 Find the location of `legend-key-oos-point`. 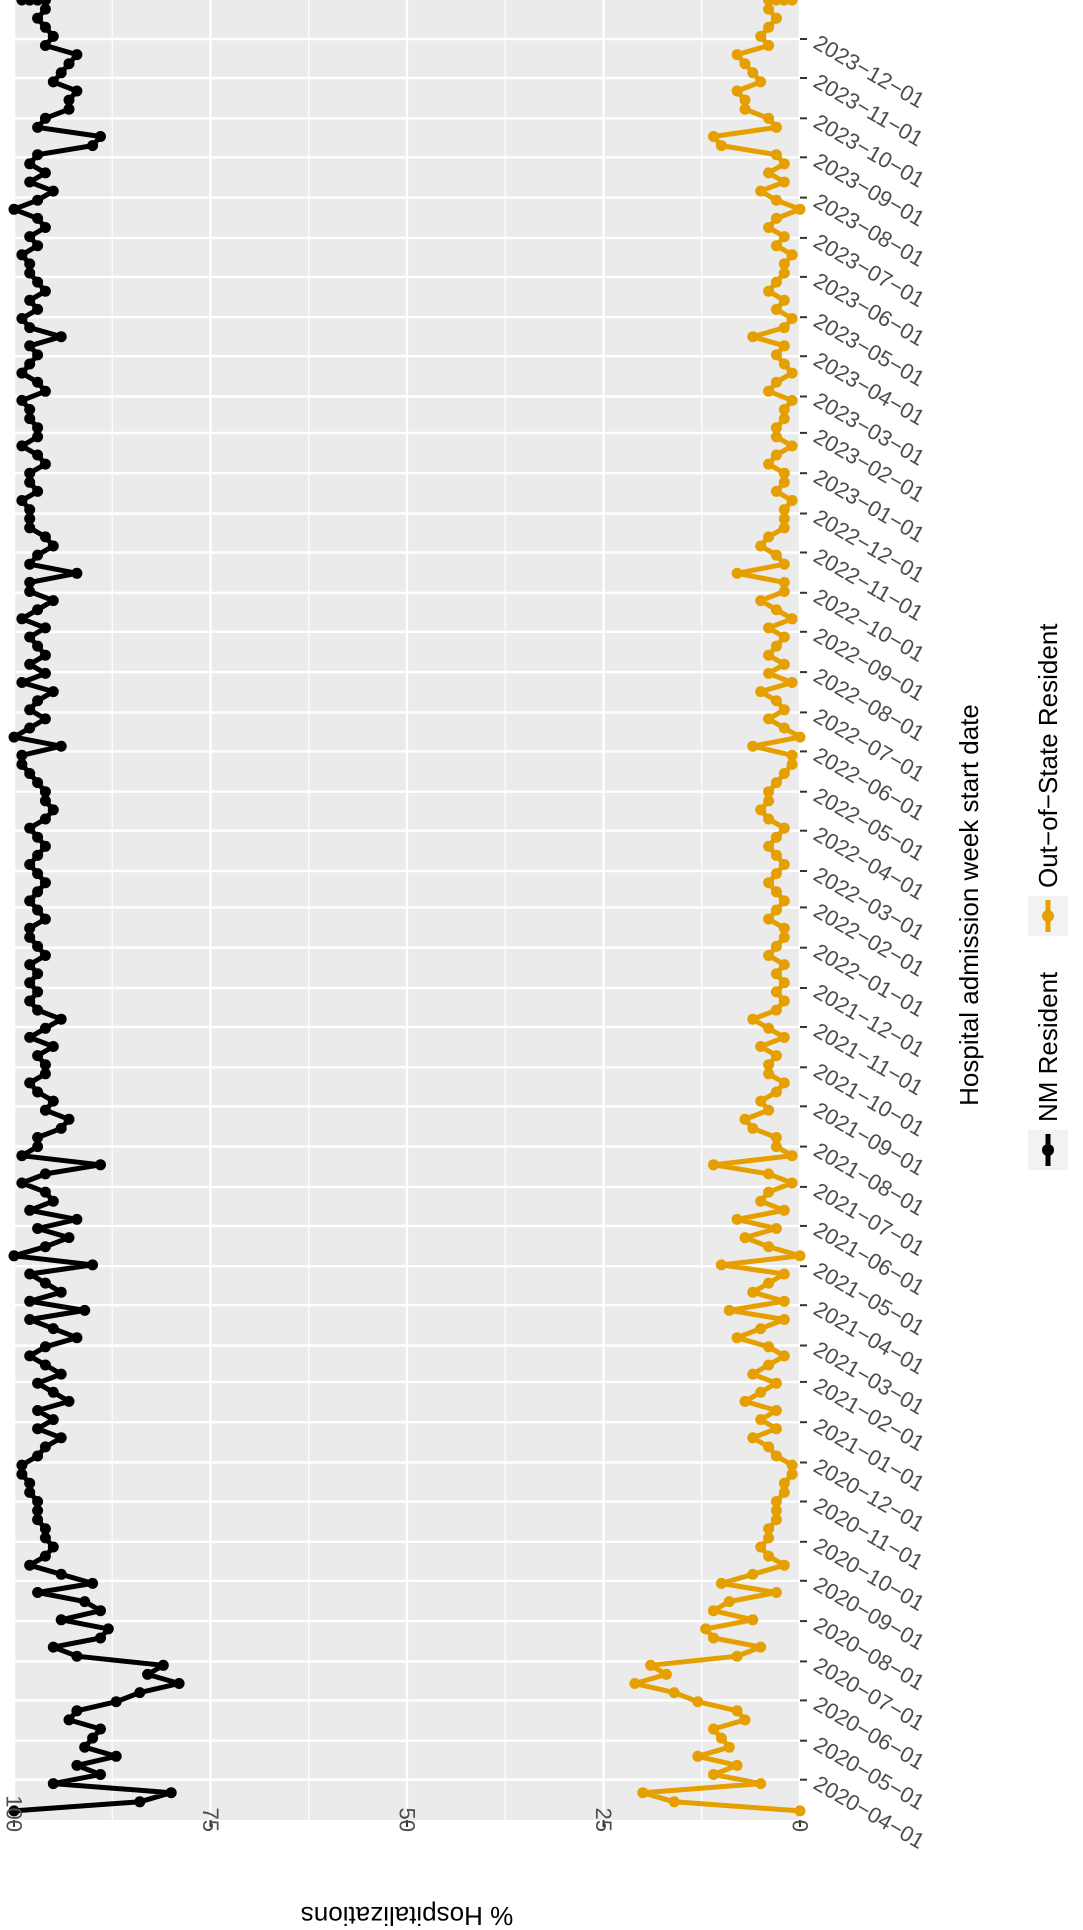

legend-key-oos-point is located at coordinates (1048, 916).